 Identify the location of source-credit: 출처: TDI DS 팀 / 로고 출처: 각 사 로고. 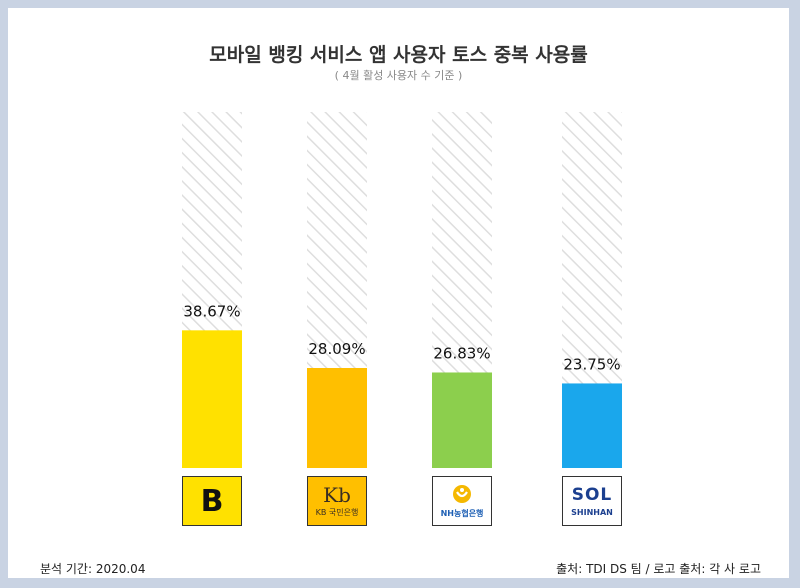
(658, 569).